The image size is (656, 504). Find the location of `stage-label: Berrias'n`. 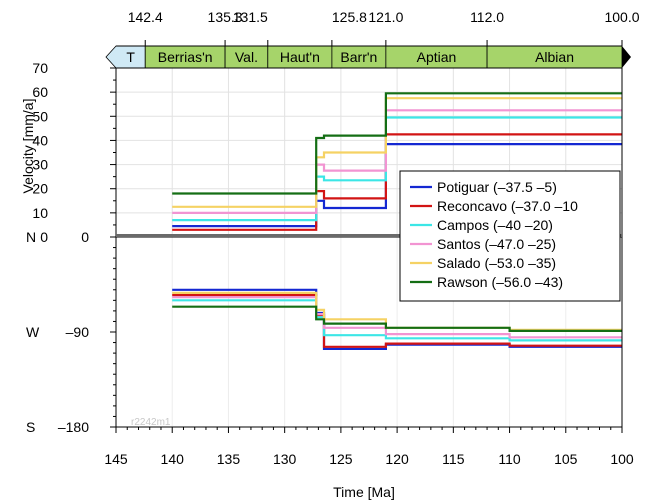

stage-label: Berrias'n is located at coordinates (185, 57).